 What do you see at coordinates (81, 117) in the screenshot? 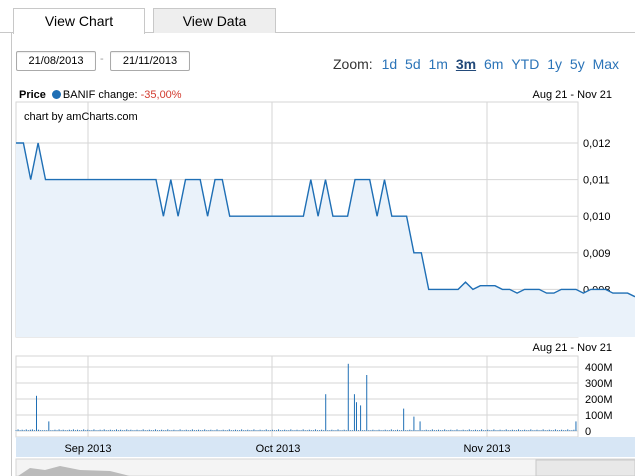
I see `chart-credit: chart by amCharts.com` at bounding box center [81, 117].